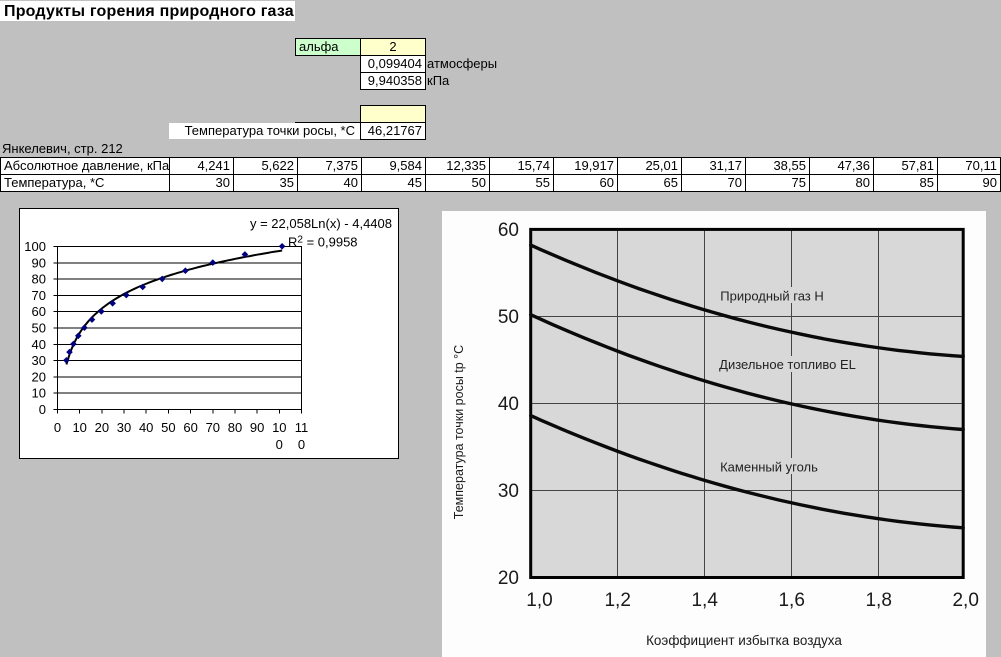  I want to click on svg-text: Дизельное топливо EL, so click(787, 364).